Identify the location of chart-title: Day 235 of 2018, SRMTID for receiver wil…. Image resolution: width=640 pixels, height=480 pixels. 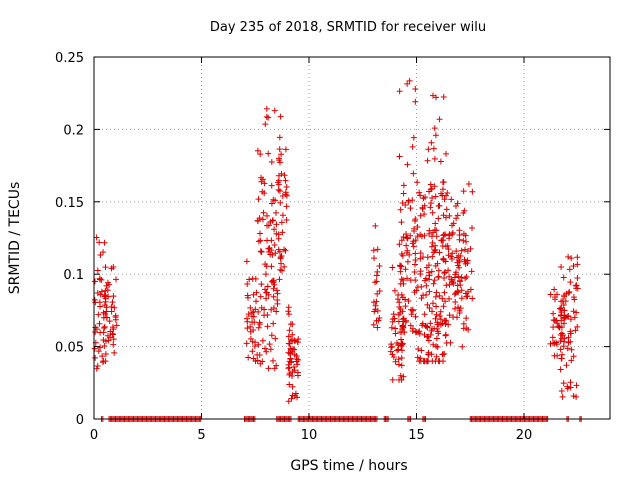
(348, 27).